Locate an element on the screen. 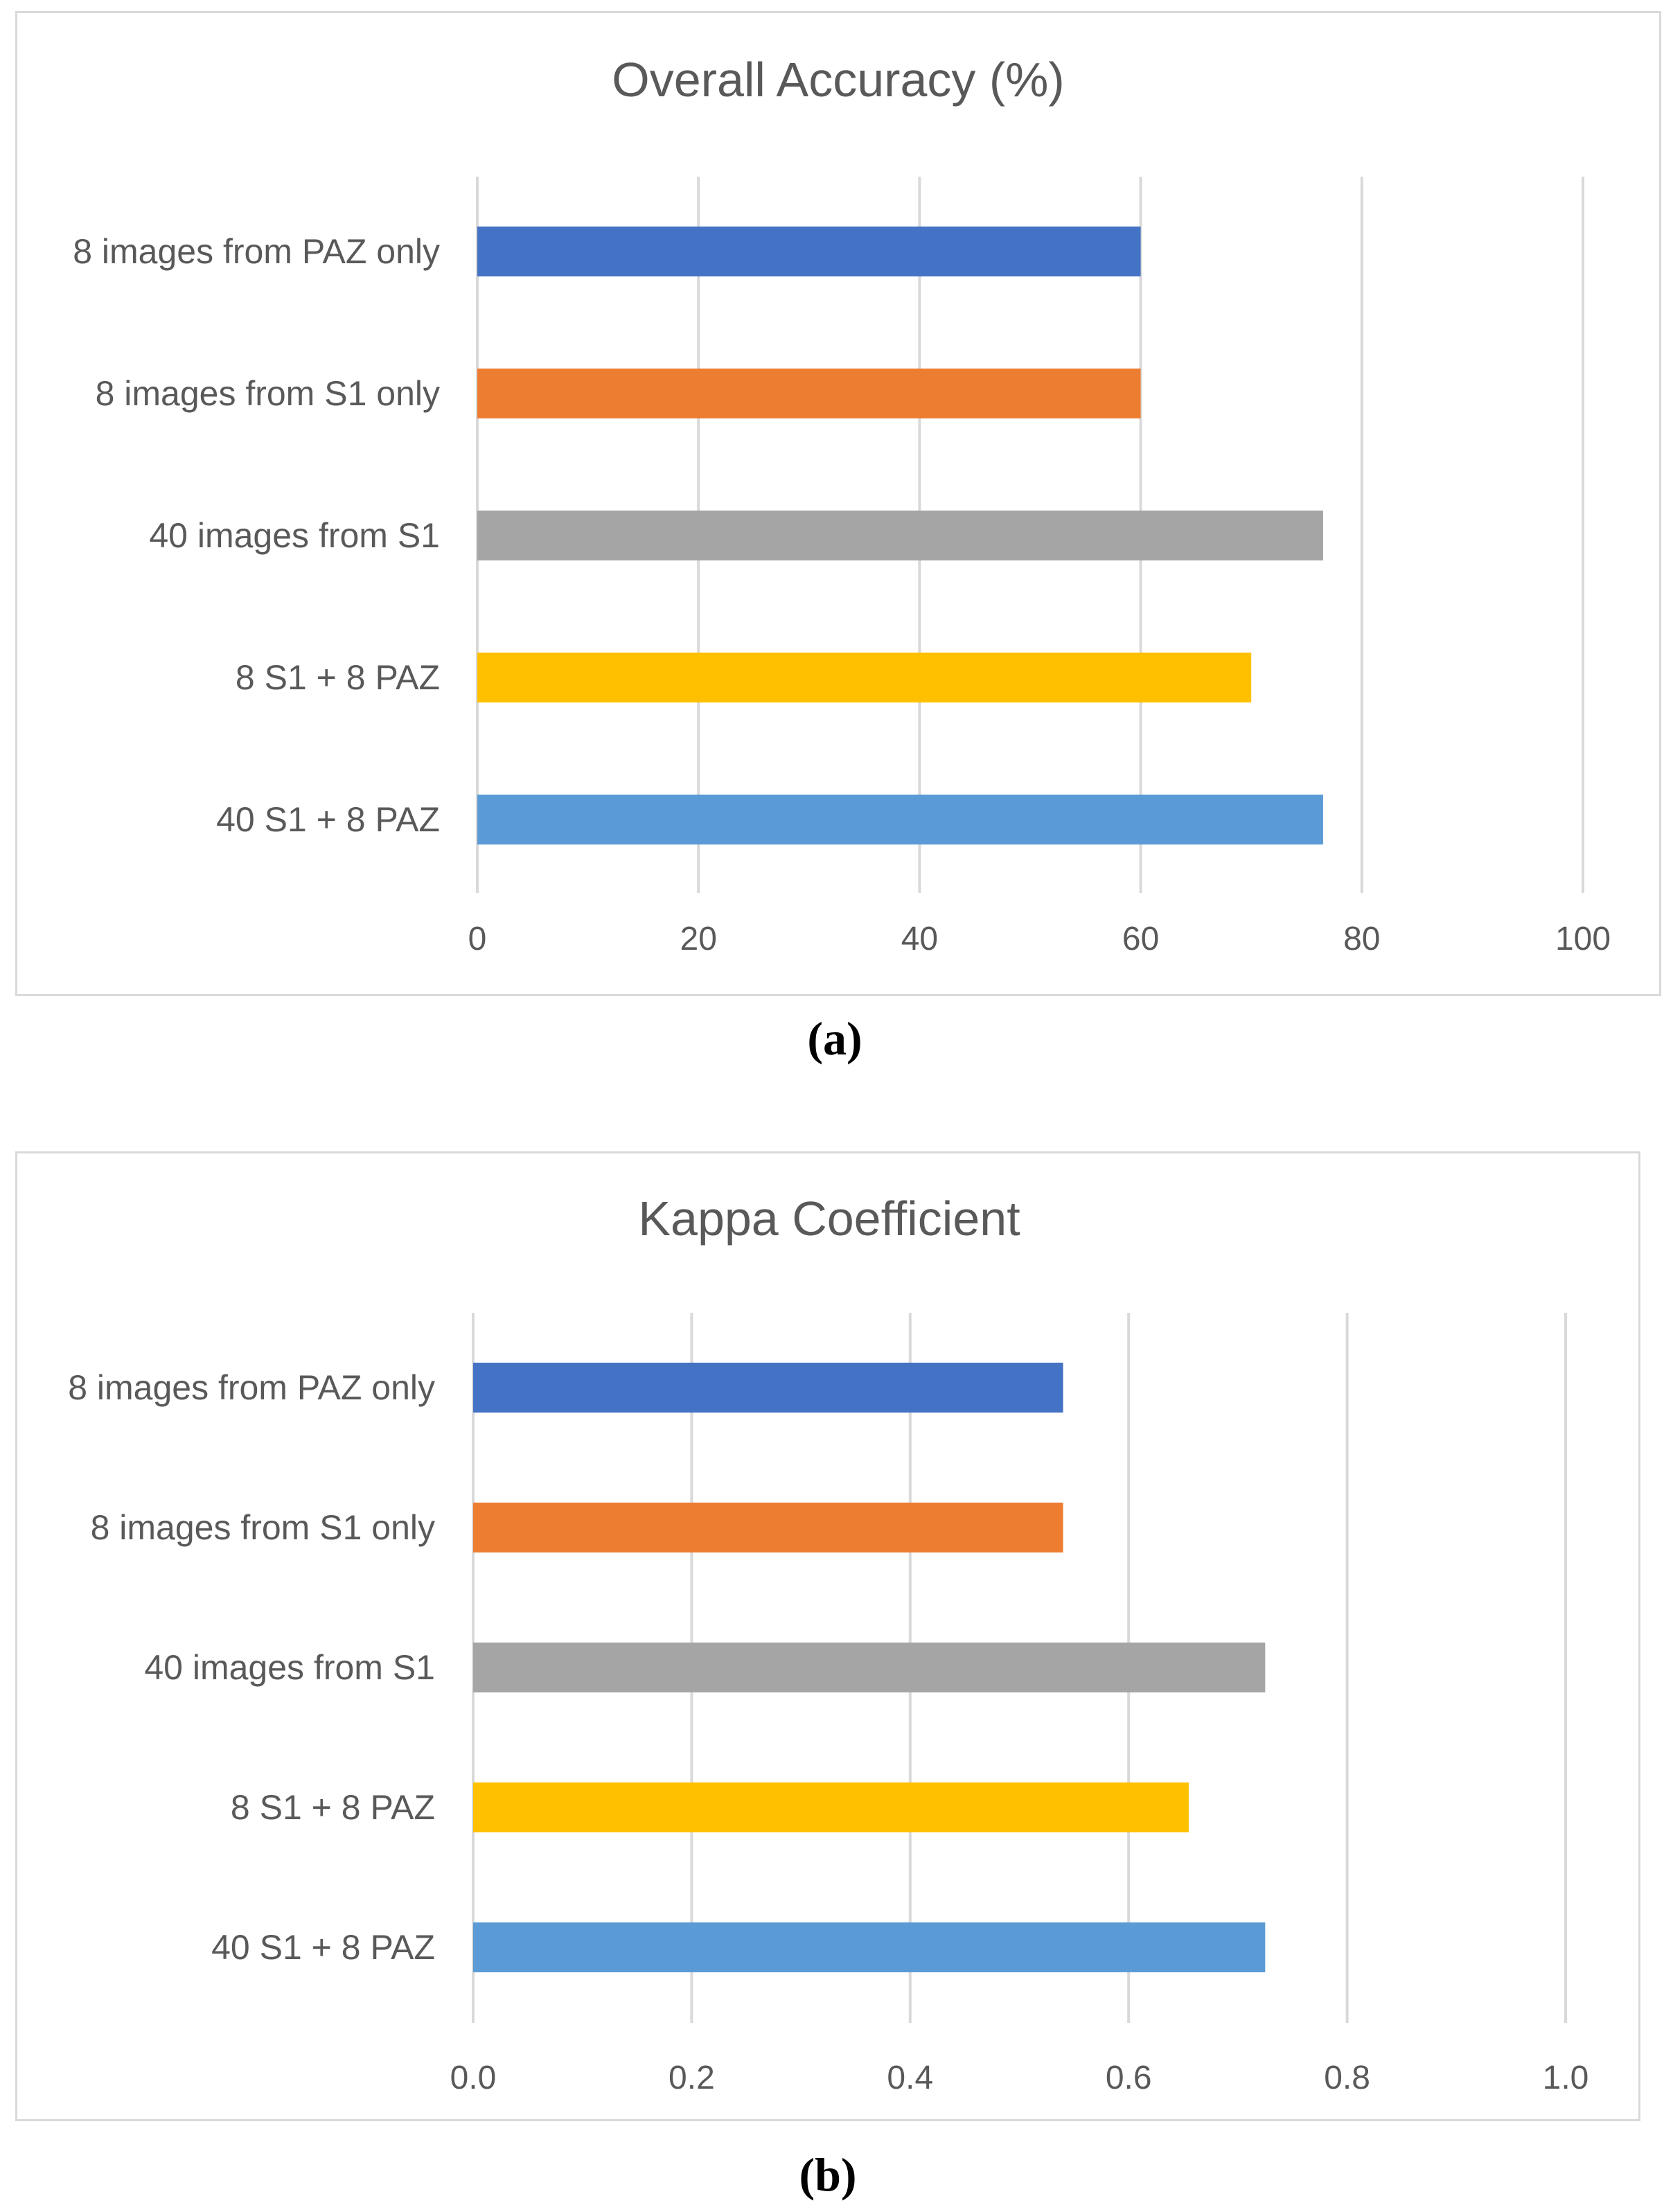  x-tick-label: 0 is located at coordinates (477, 939).